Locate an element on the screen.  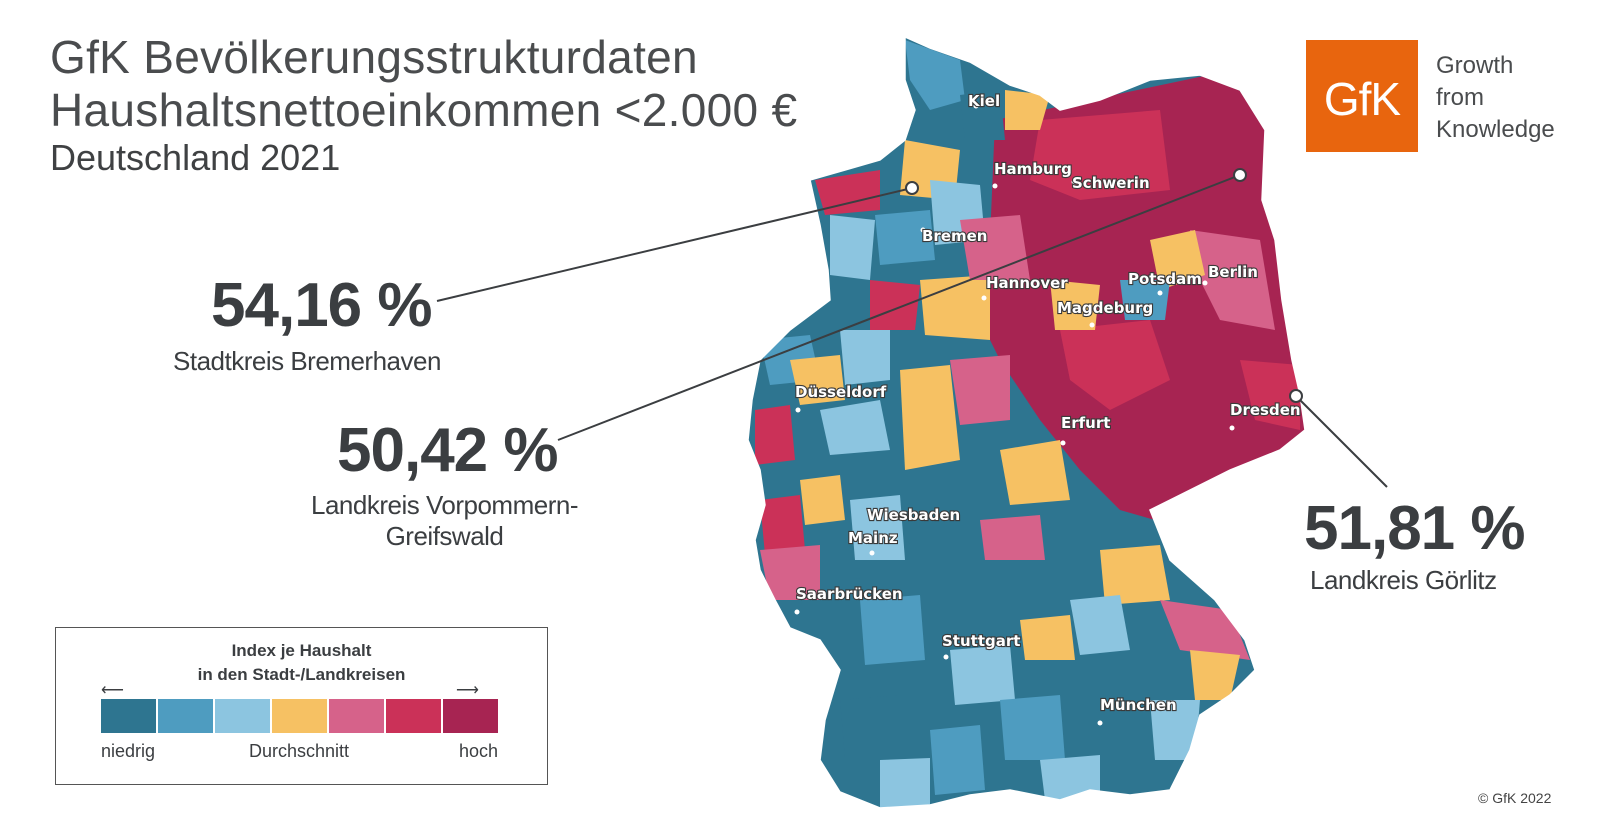
legend-color-scale is located at coordinates (299, 716).